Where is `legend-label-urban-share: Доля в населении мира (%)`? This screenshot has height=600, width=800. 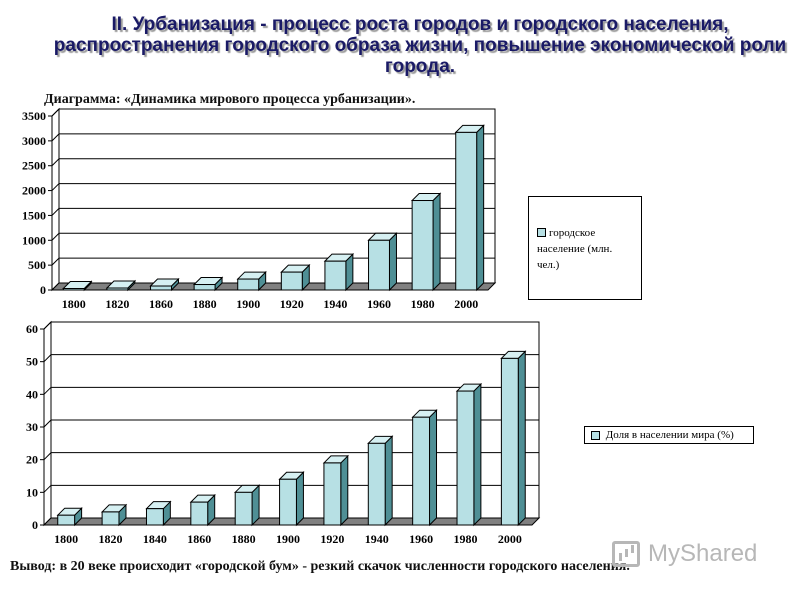
legend-label-urban-share: Доля в населении мира (%) is located at coordinates (669, 435).